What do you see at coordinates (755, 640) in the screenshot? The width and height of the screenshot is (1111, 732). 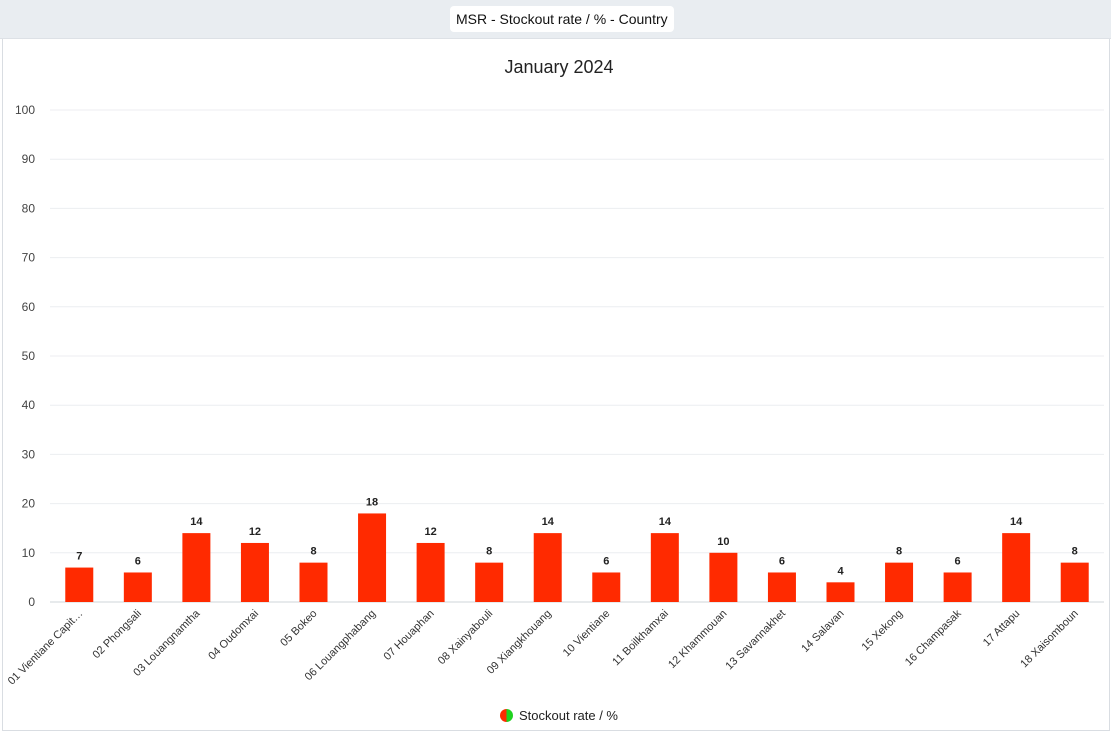 I see `x-tick-label: 13 Savannakhet` at bounding box center [755, 640].